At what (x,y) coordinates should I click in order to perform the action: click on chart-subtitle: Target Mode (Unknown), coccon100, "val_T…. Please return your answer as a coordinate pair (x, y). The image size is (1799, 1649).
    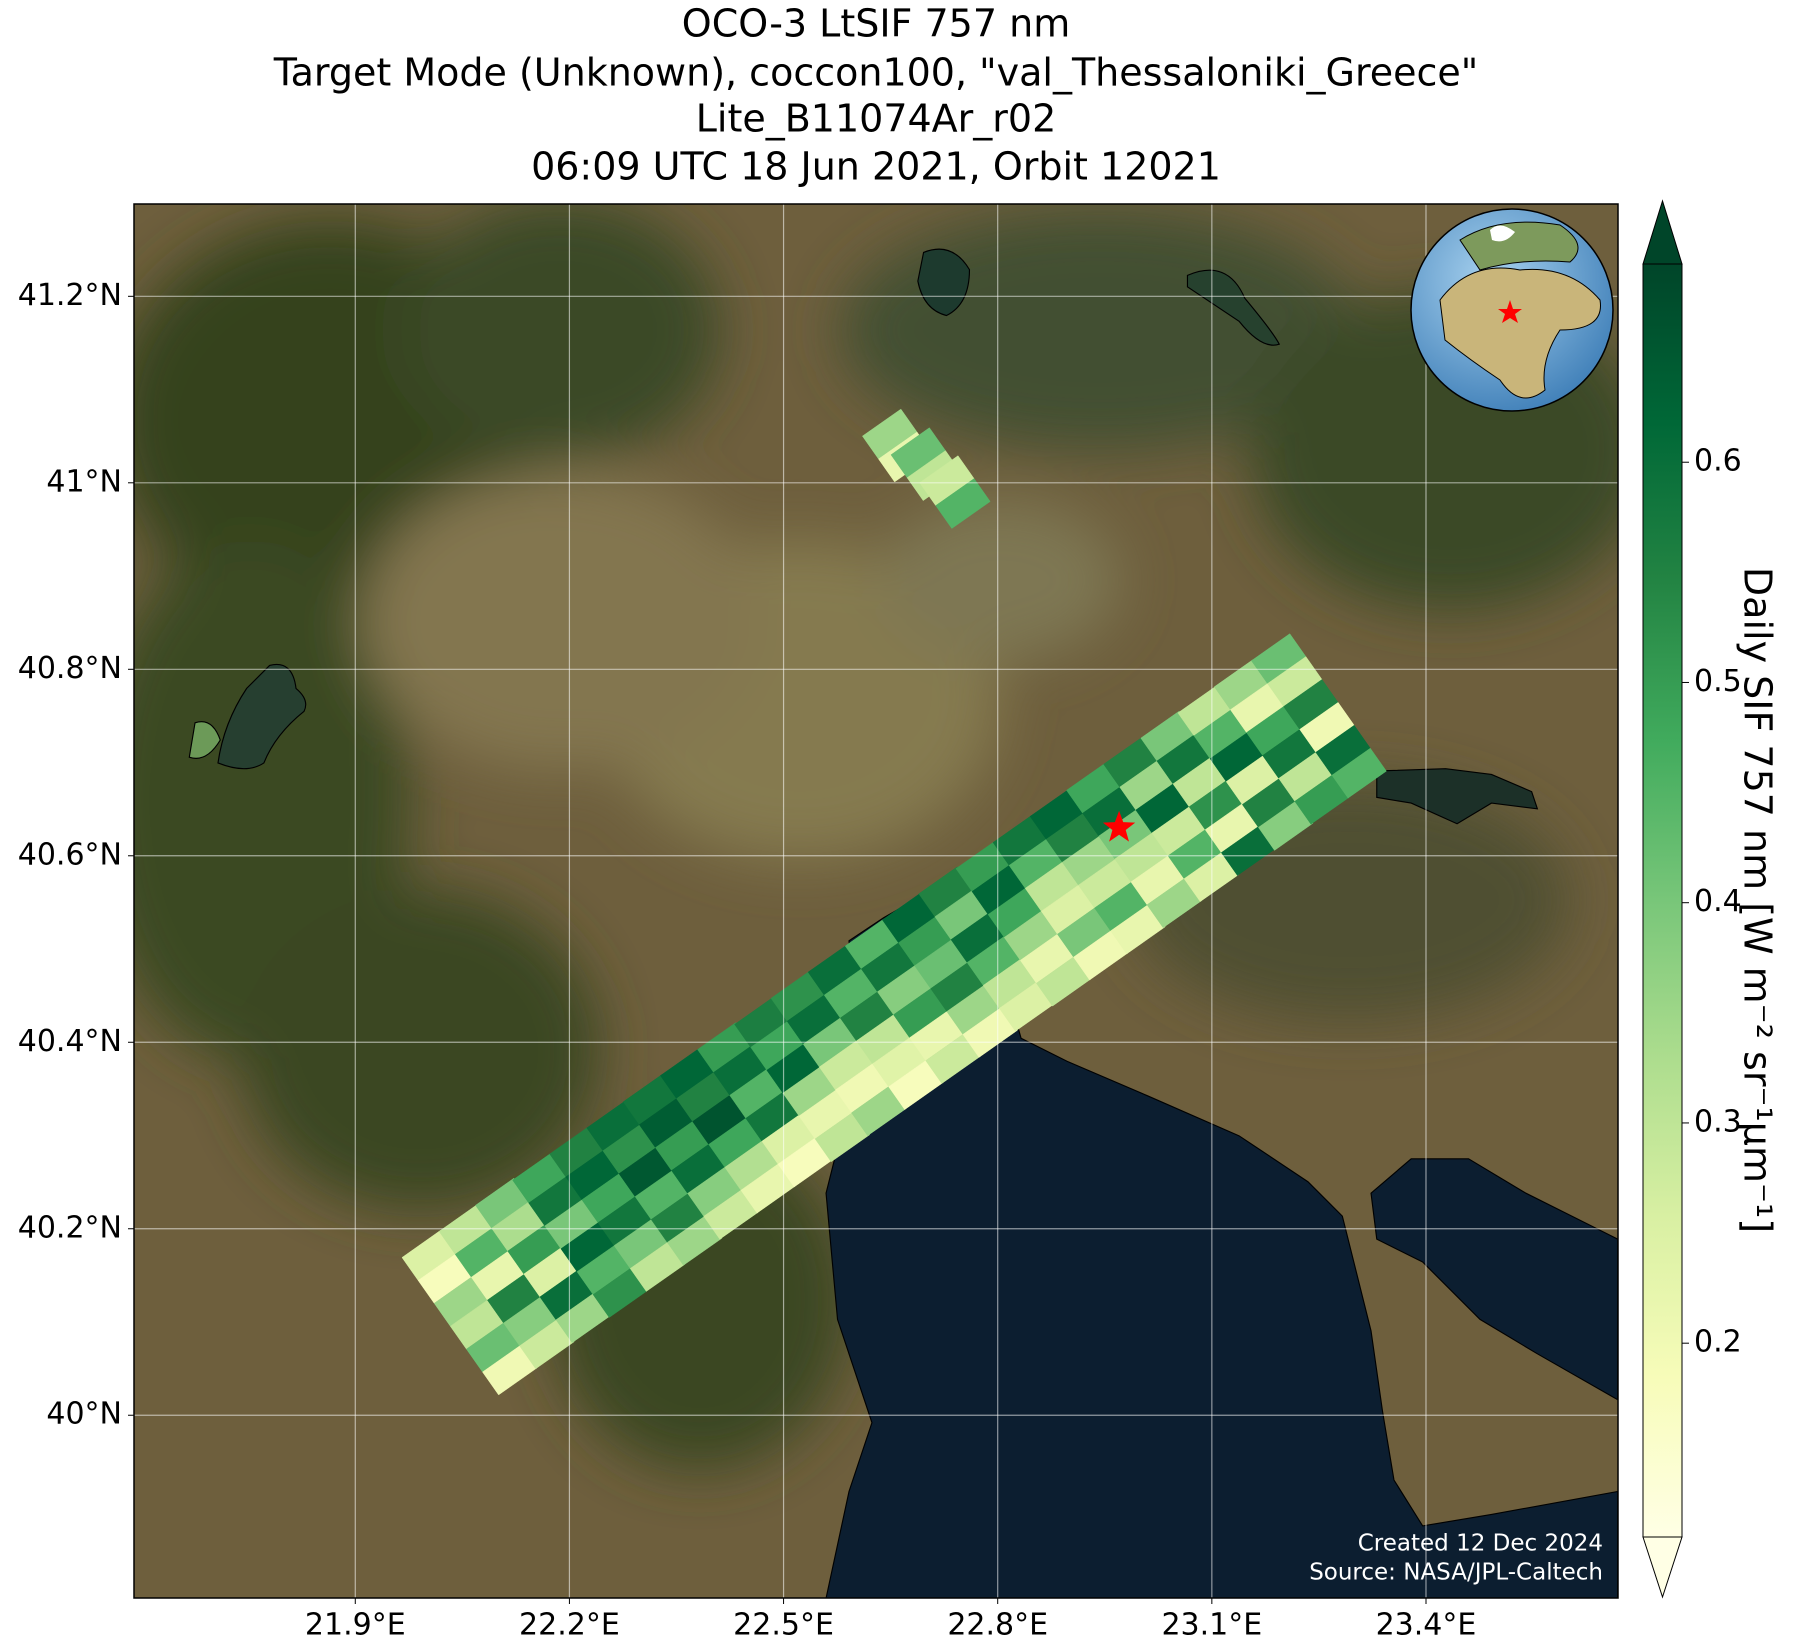
    Looking at the image, I should click on (876, 73).